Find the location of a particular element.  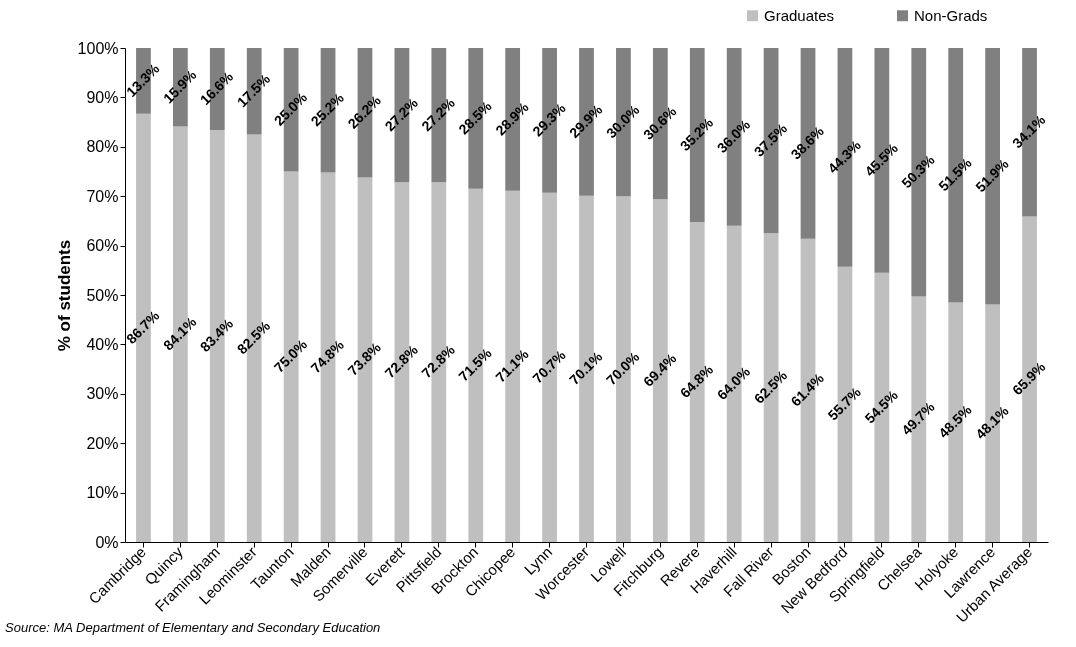

y-tick-label: 0% is located at coordinates (107, 542).